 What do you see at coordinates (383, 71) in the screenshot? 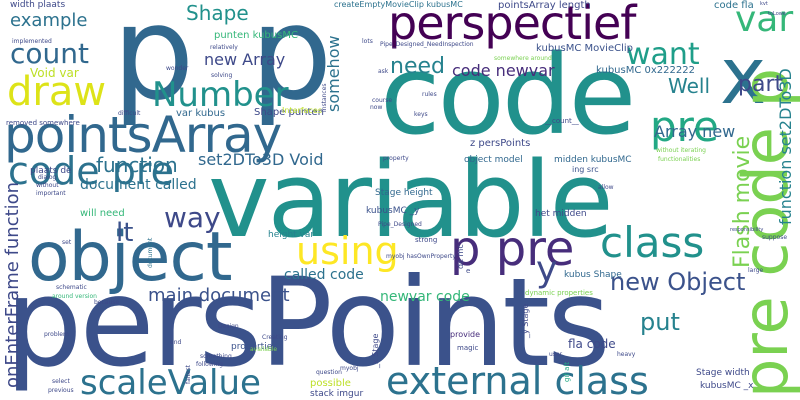
I see `word-ask: ask` at bounding box center [383, 71].